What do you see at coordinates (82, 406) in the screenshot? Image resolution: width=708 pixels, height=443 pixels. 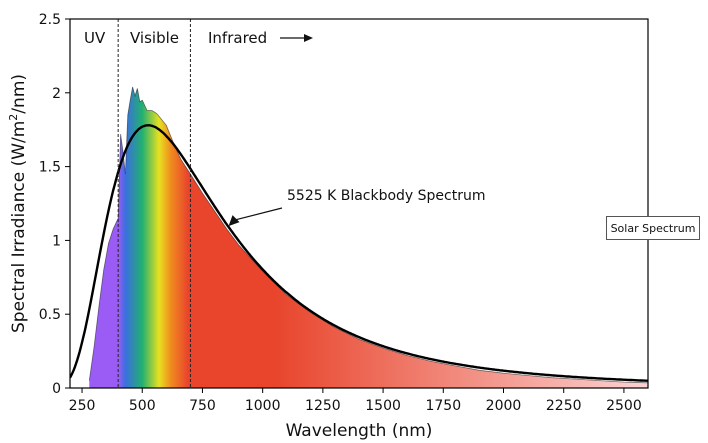 I see `x-tick-label: 250` at bounding box center [82, 406].